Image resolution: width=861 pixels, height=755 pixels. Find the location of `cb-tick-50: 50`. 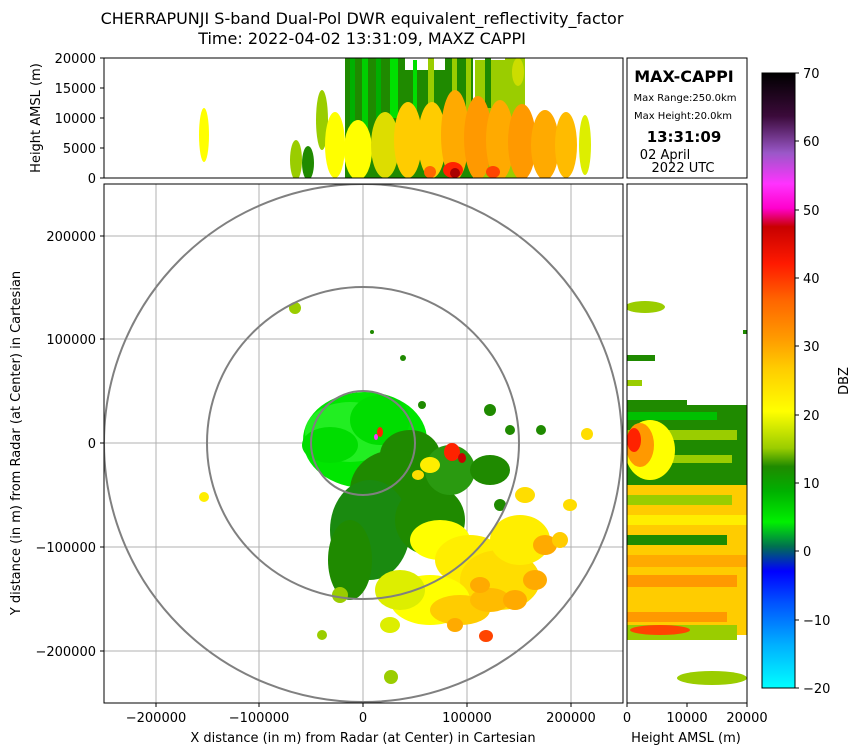

cb-tick-50: 50 is located at coordinates (811, 211).